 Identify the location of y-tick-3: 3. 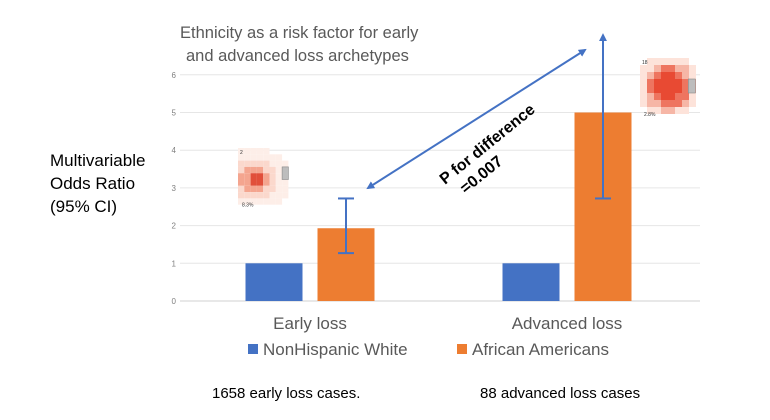
(174, 188).